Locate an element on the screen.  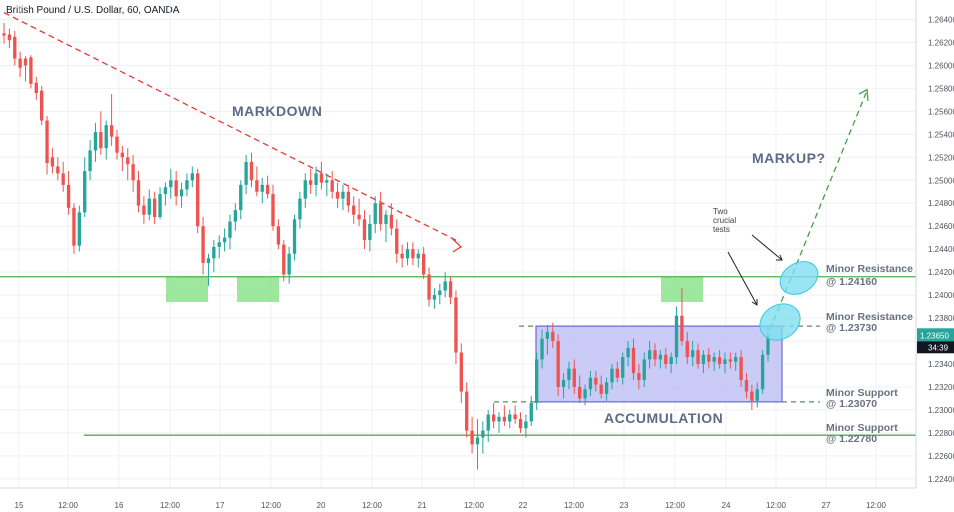
y-tick-label: 1.22800 is located at coordinates (941, 433).